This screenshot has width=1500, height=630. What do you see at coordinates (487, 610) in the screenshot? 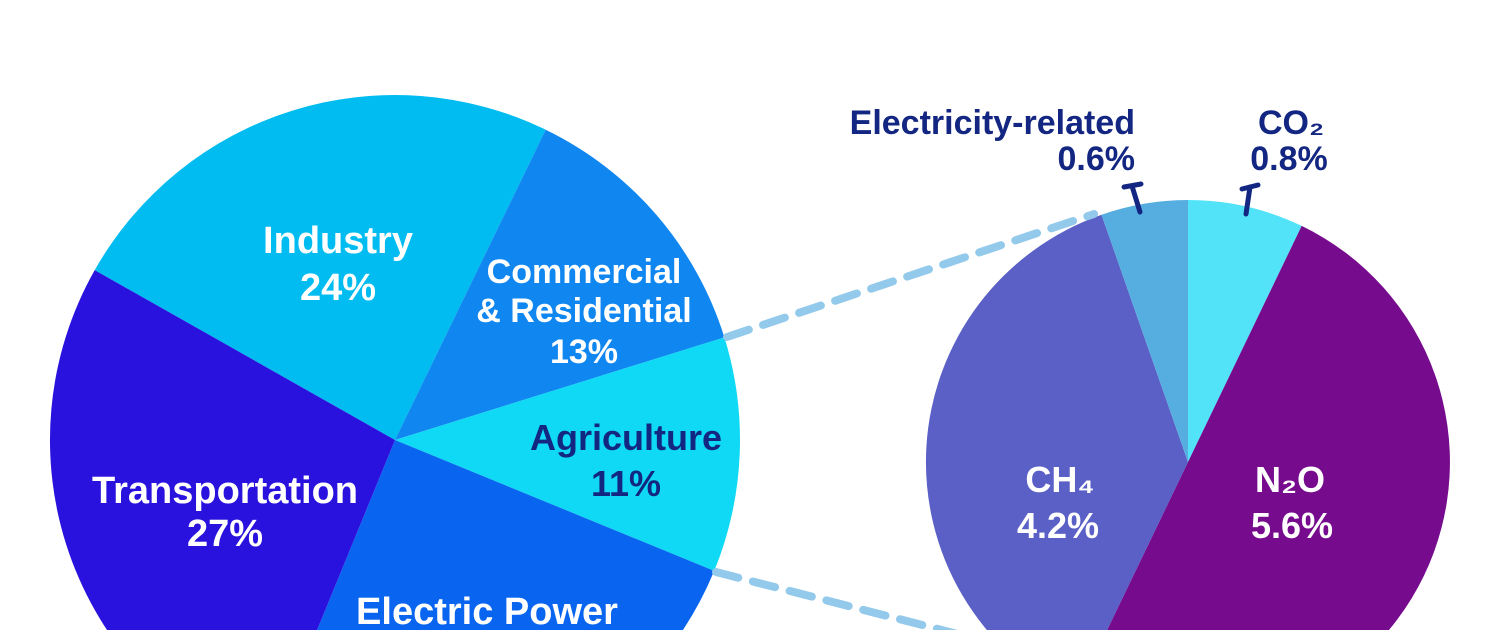
I see `slice-label-electric-power-line0: Electric Power` at bounding box center [487, 610].